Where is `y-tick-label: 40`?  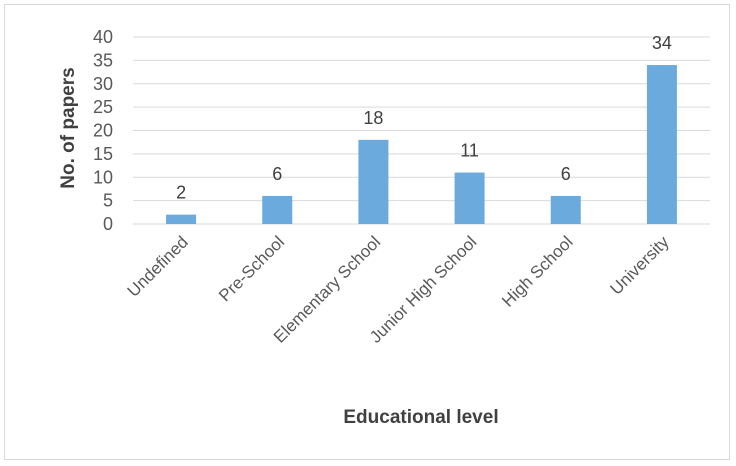
y-tick-label: 40 is located at coordinates (103, 37).